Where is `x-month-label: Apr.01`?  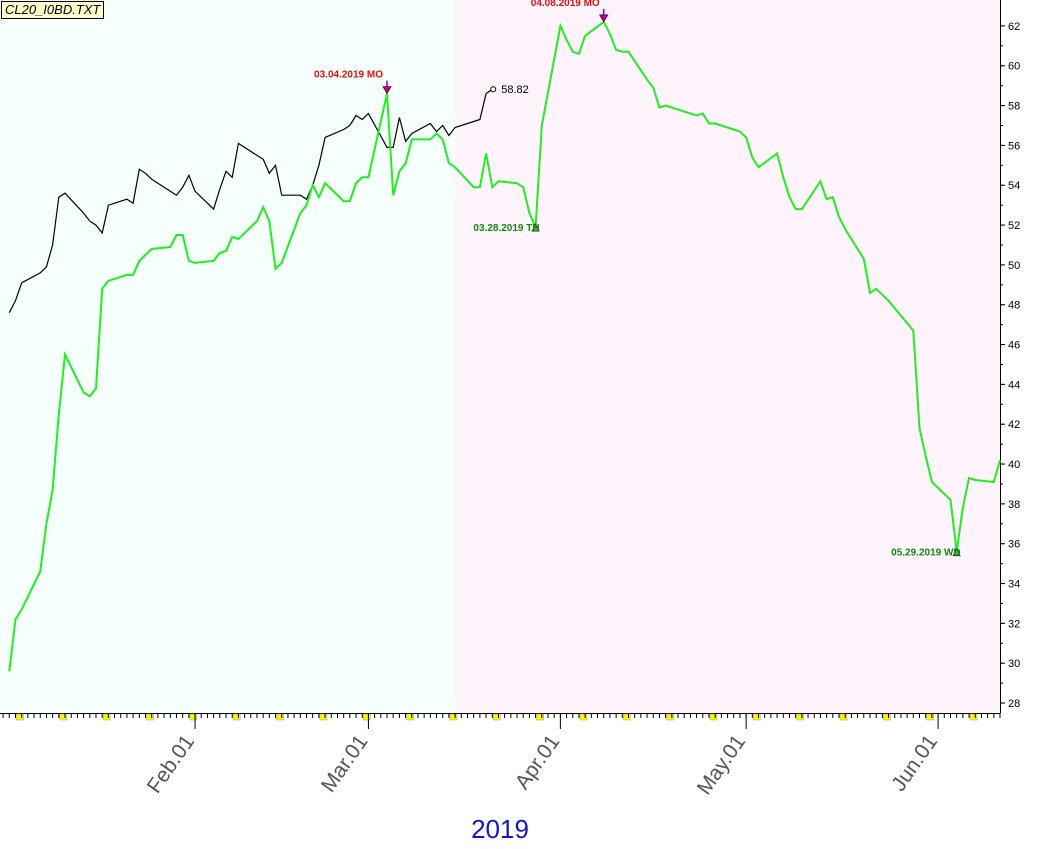 x-month-label: Apr.01 is located at coordinates (538, 762).